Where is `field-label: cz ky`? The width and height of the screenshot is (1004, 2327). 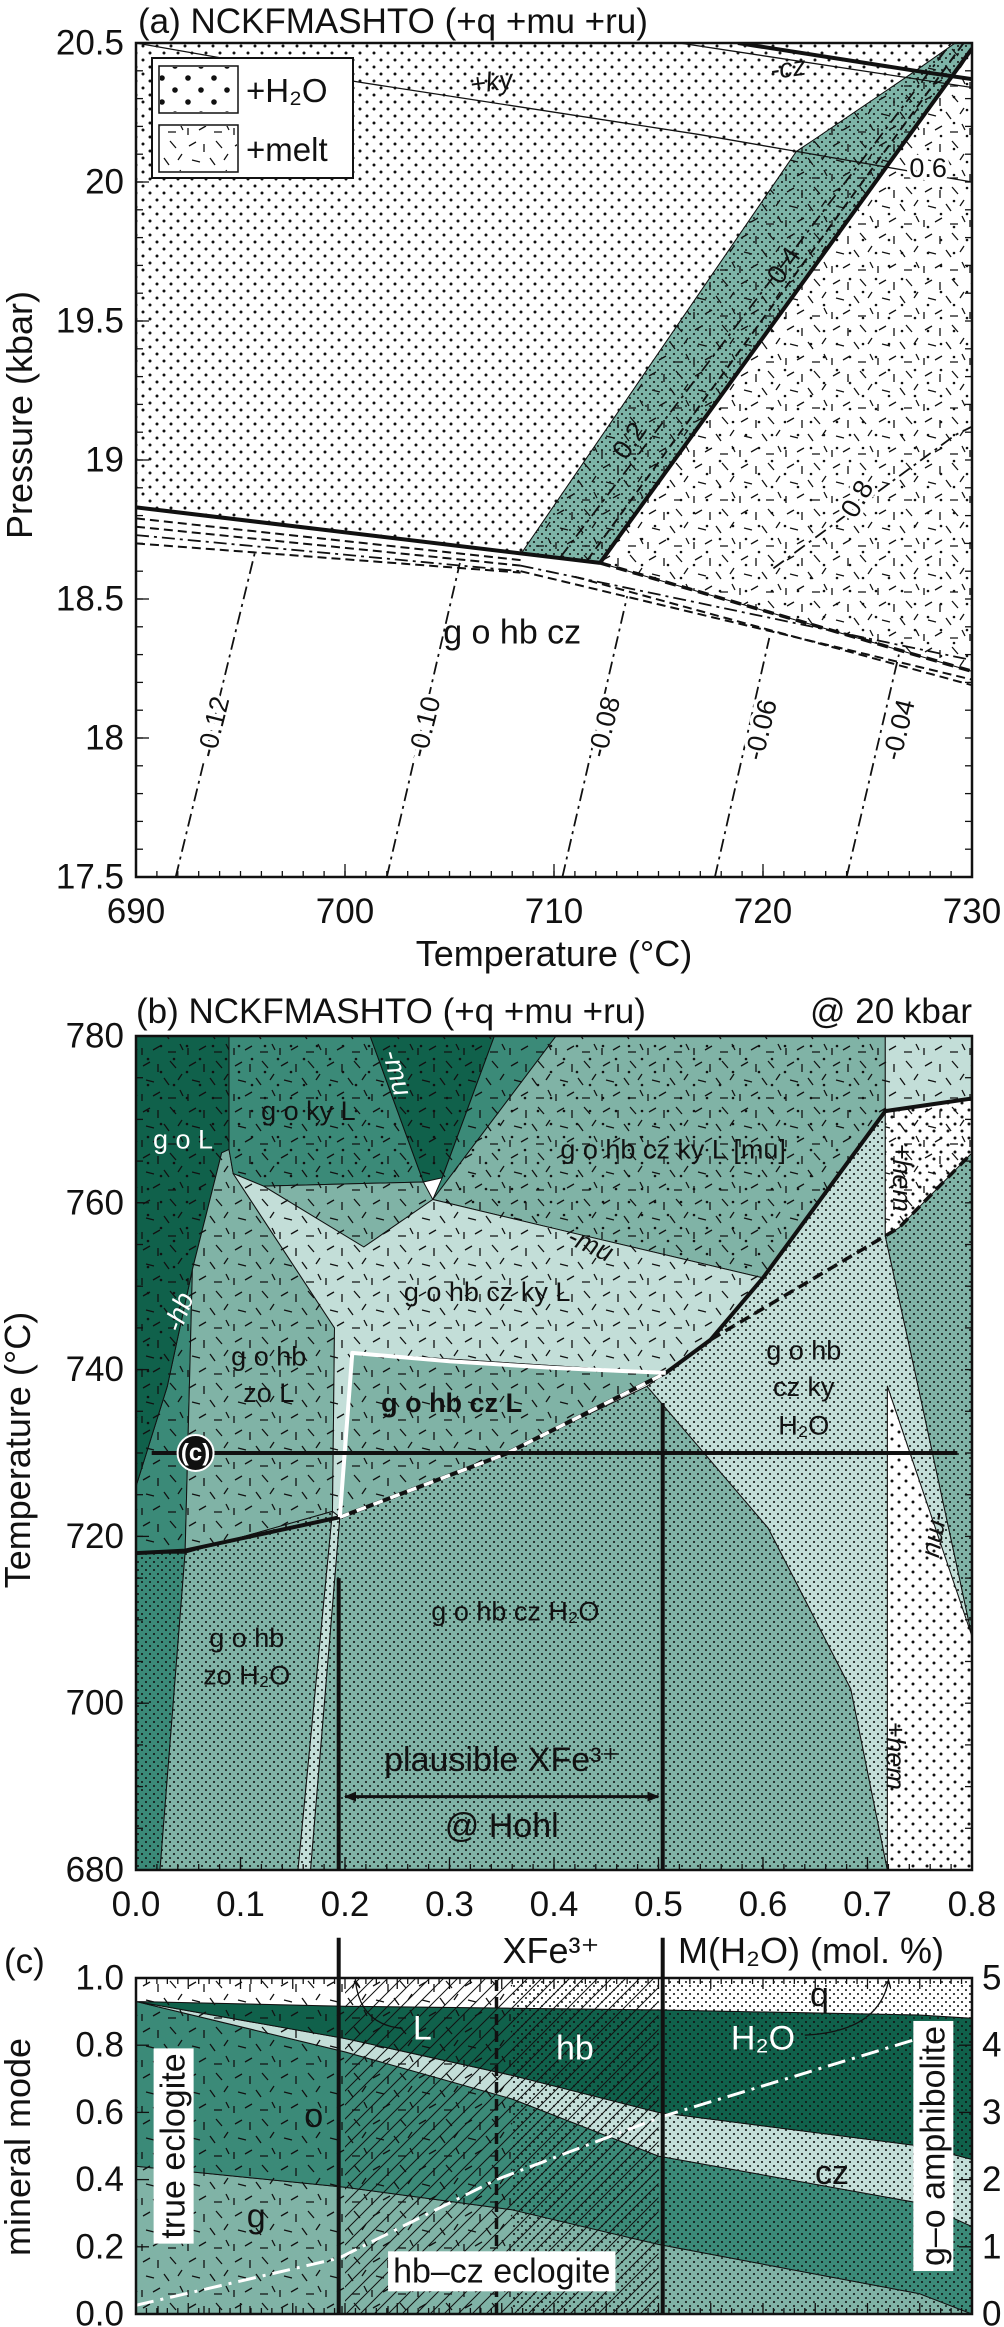 field-label: cz ky is located at coordinates (804, 1387).